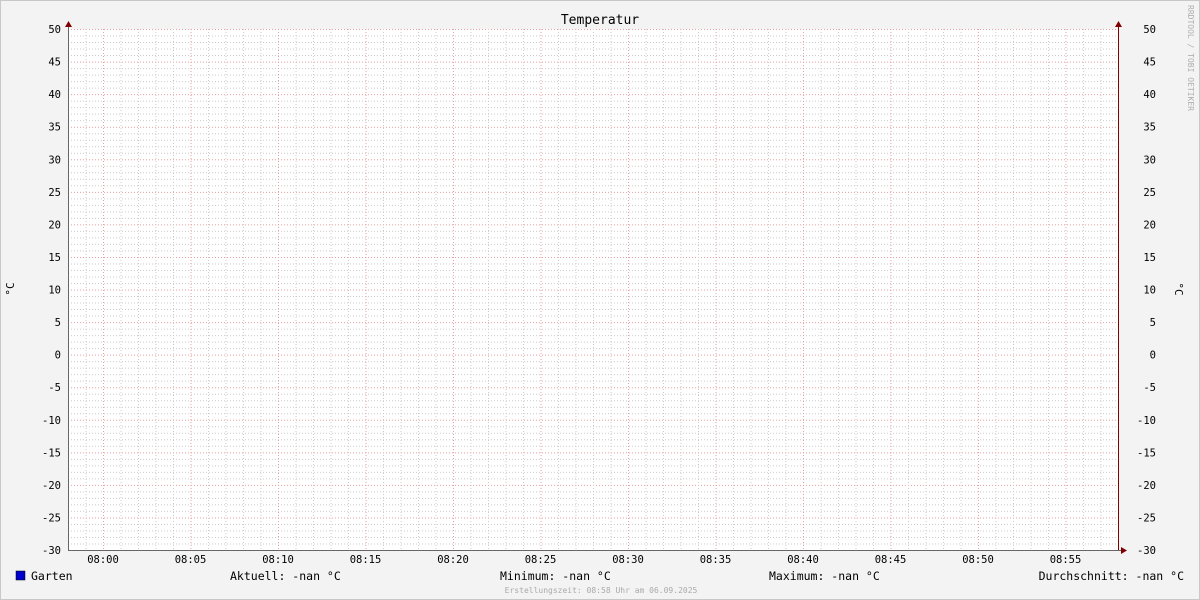 This screenshot has width=1200, height=600. Describe the element at coordinates (54, 193) in the screenshot. I see `y-tick-label-left: 25` at that location.